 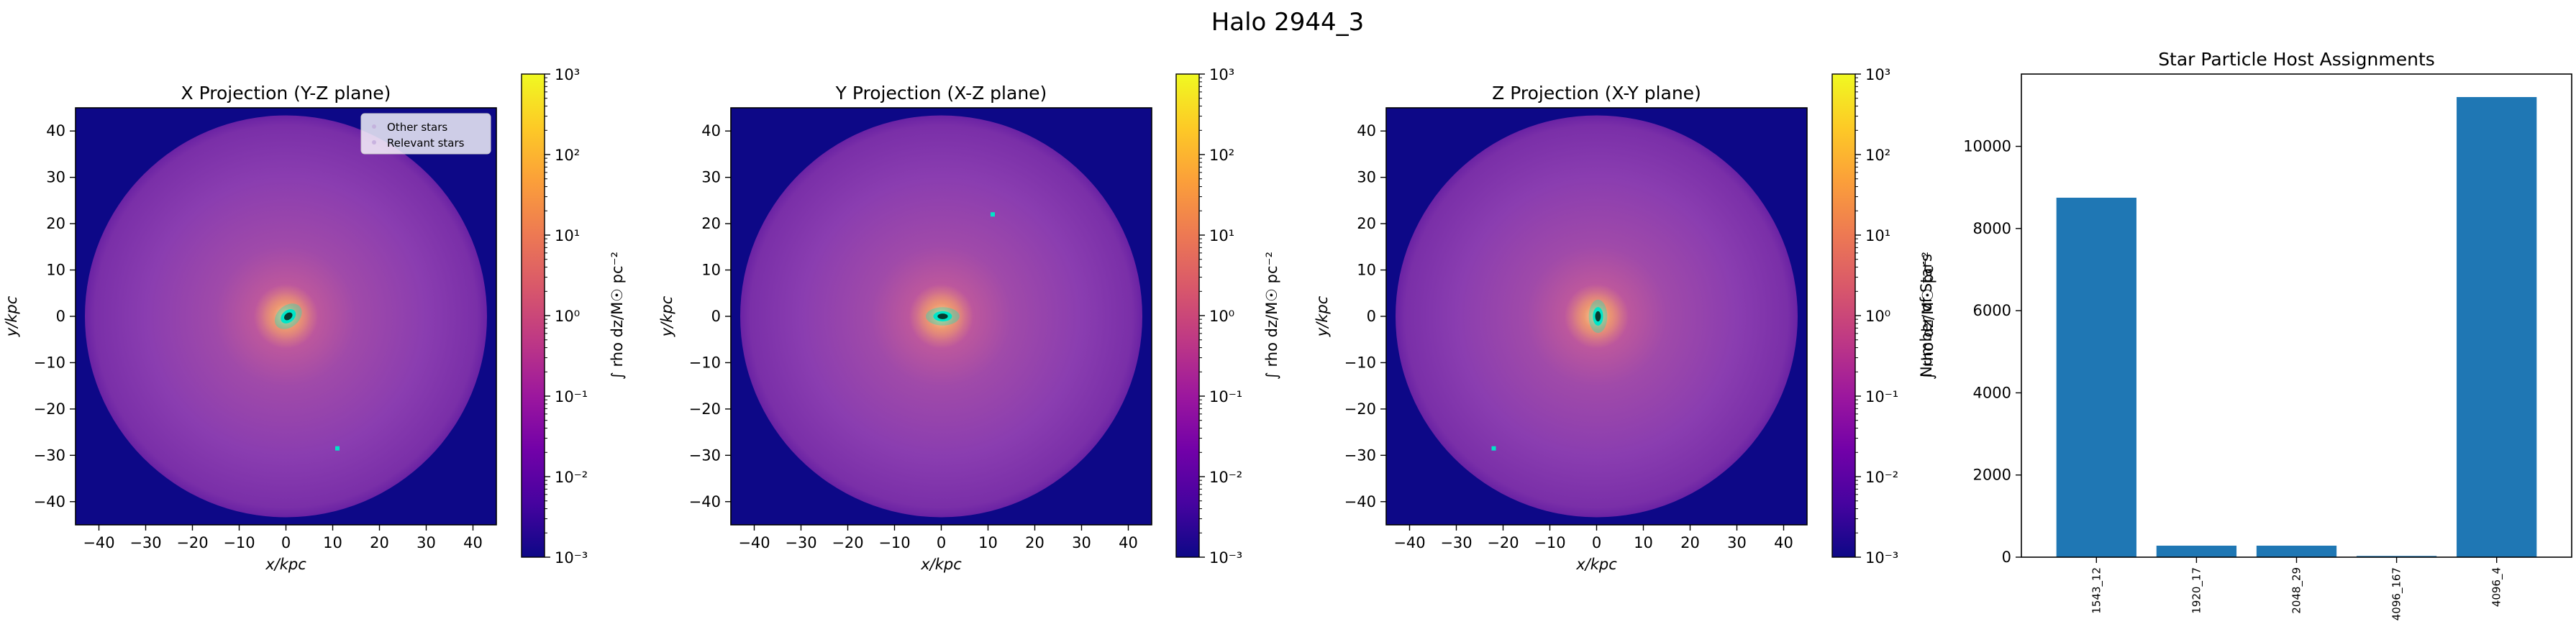 What do you see at coordinates (2297, 590) in the screenshot?
I see `x-tick-label: 2048_29` at bounding box center [2297, 590].